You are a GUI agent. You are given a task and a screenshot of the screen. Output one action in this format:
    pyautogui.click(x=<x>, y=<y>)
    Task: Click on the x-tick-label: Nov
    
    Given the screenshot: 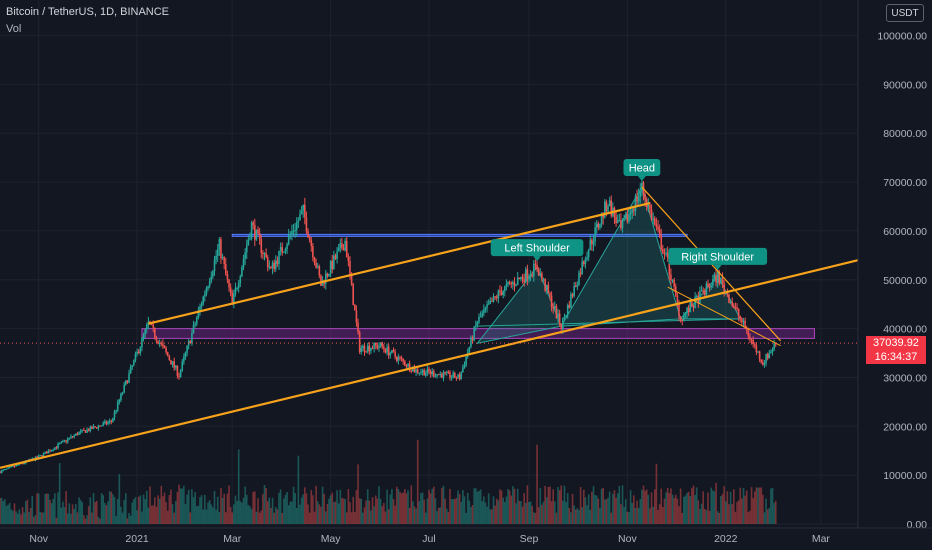 What is the action you would take?
    pyautogui.click(x=38, y=539)
    